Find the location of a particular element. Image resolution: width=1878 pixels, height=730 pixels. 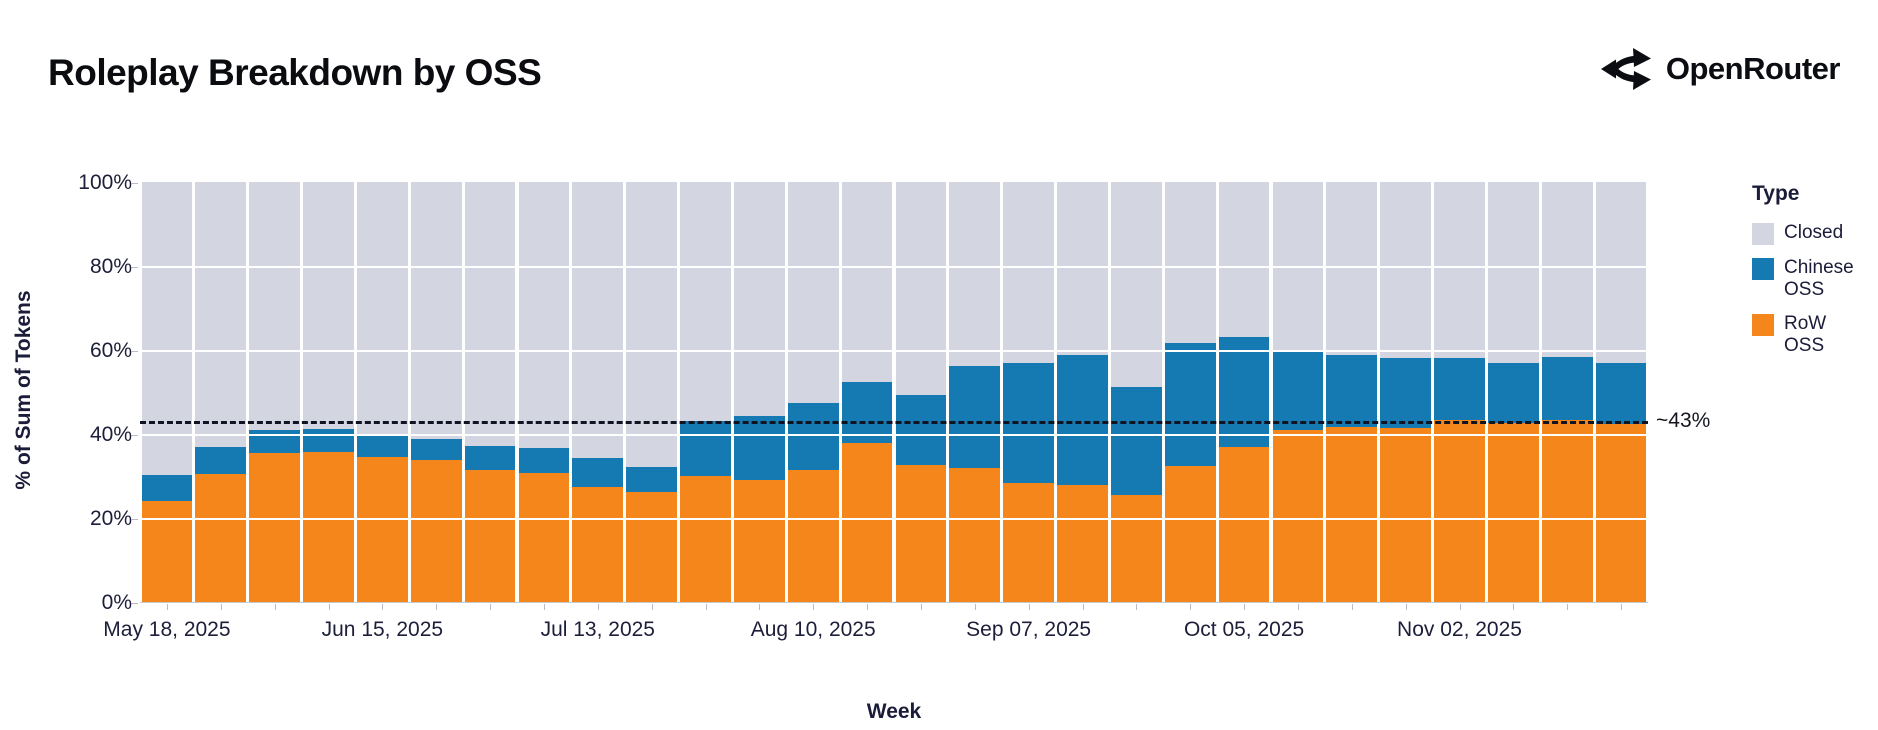

legend-item-row-oss: RoW OSS is located at coordinates (1812, 335).